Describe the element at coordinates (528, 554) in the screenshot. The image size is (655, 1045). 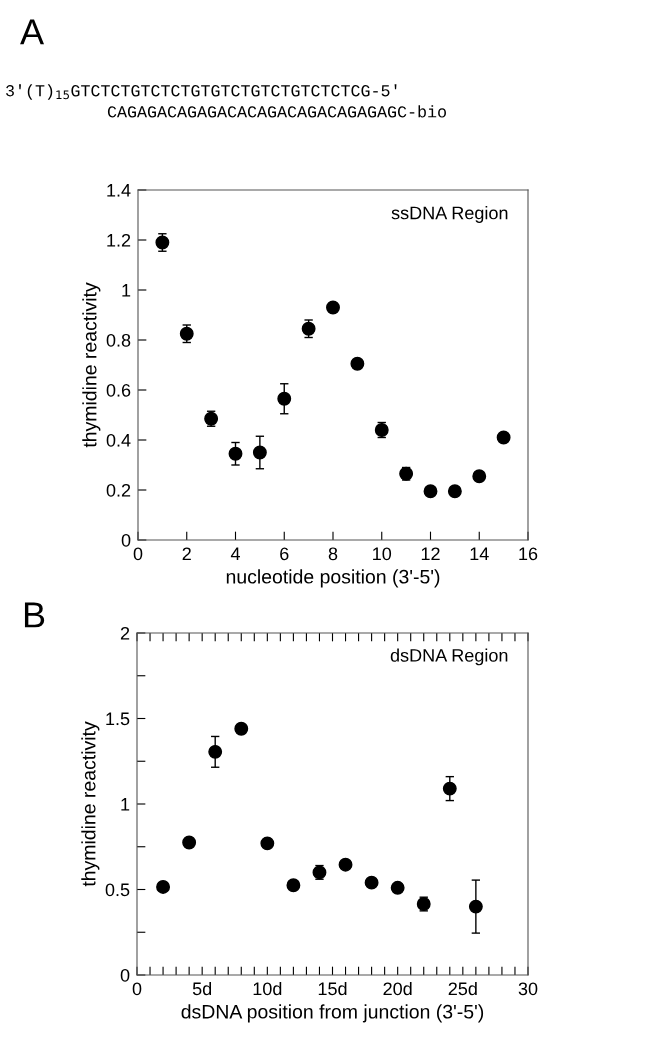
I see `x-tick-label: 16` at that location.